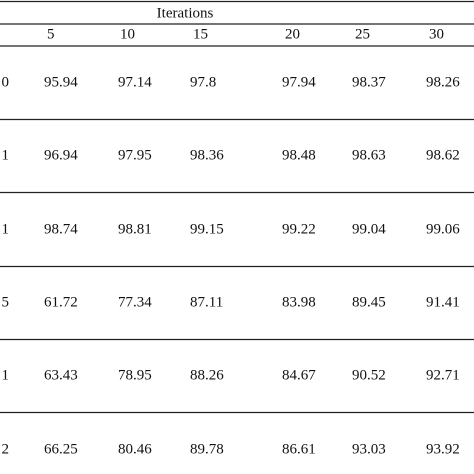 The height and width of the screenshot is (474, 474). What do you see at coordinates (299, 375) in the screenshot?
I see `cell: 84.67` at bounding box center [299, 375].